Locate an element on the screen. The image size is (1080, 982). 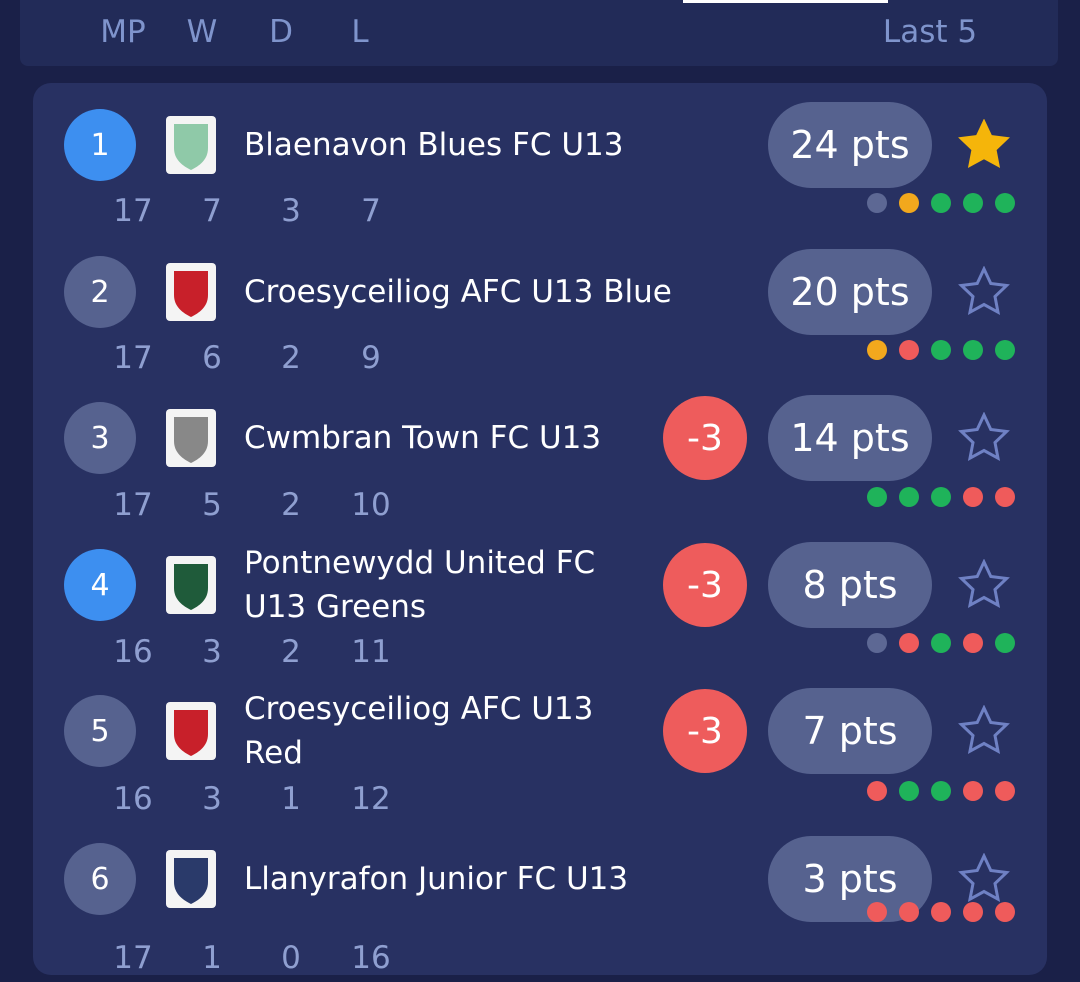
position: 3 is located at coordinates (100, 438).